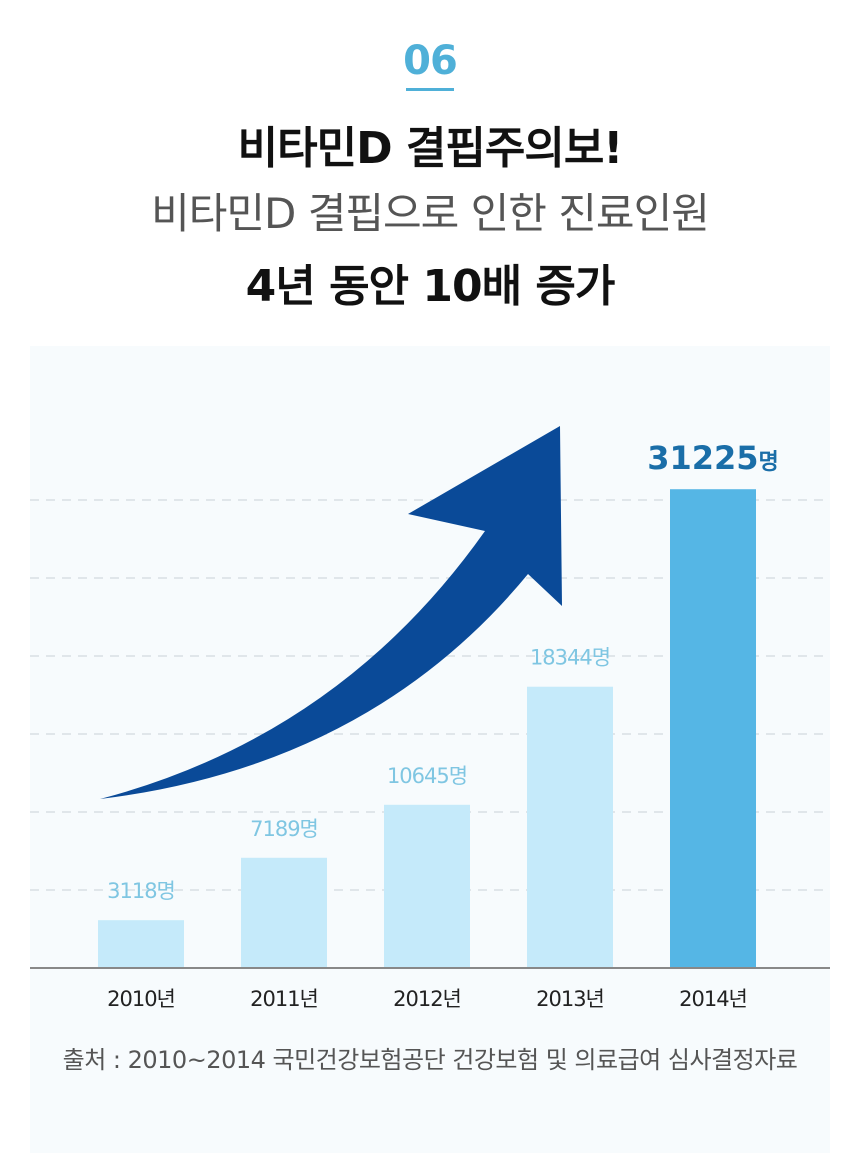 Image resolution: width=860 pixels, height=1153 pixels. I want to click on data-label-3: 18344명, so click(570, 658).